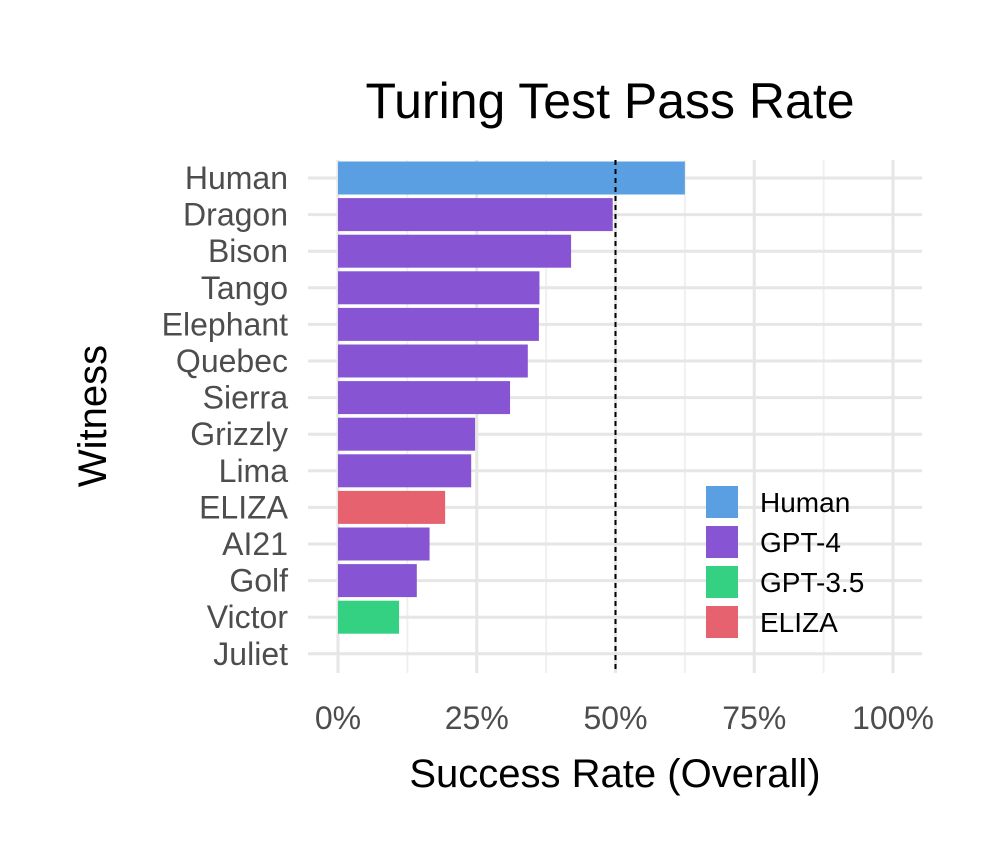 The height and width of the screenshot is (868, 994). I want to click on bar-dragon, so click(475, 215).